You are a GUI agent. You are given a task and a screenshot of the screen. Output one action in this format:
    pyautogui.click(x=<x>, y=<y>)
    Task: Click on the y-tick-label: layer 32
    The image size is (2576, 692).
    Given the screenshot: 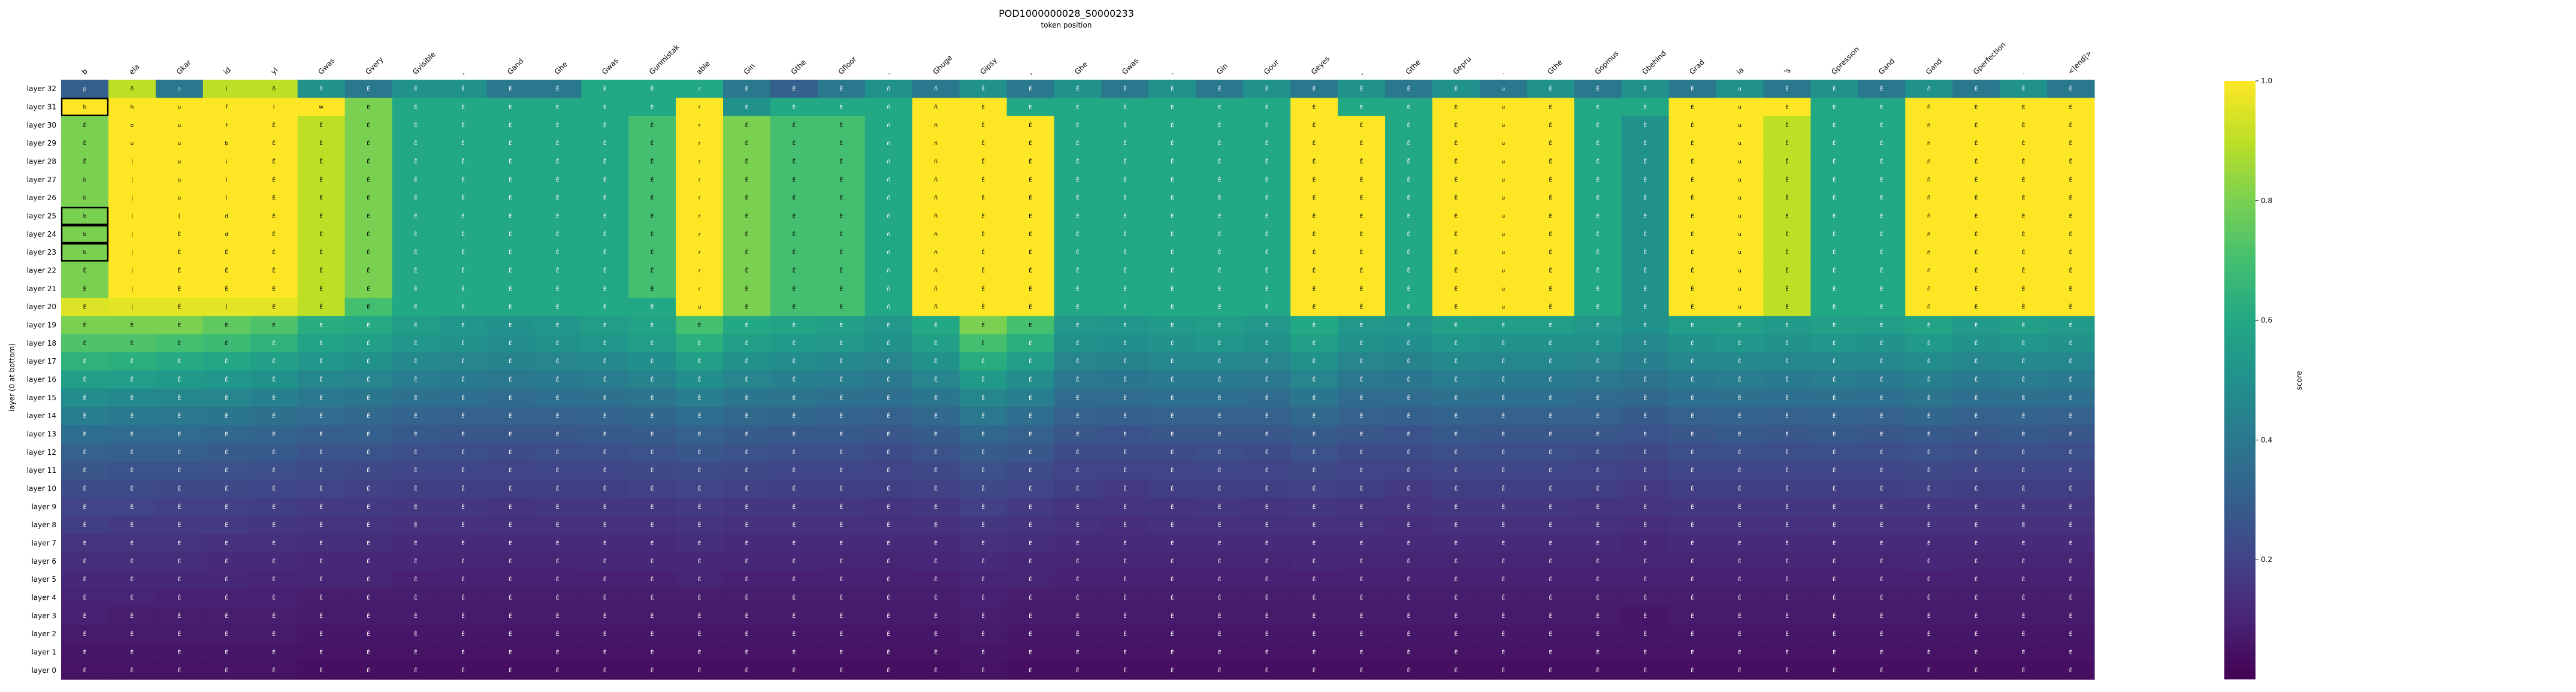 What is the action you would take?
    pyautogui.click(x=41, y=88)
    